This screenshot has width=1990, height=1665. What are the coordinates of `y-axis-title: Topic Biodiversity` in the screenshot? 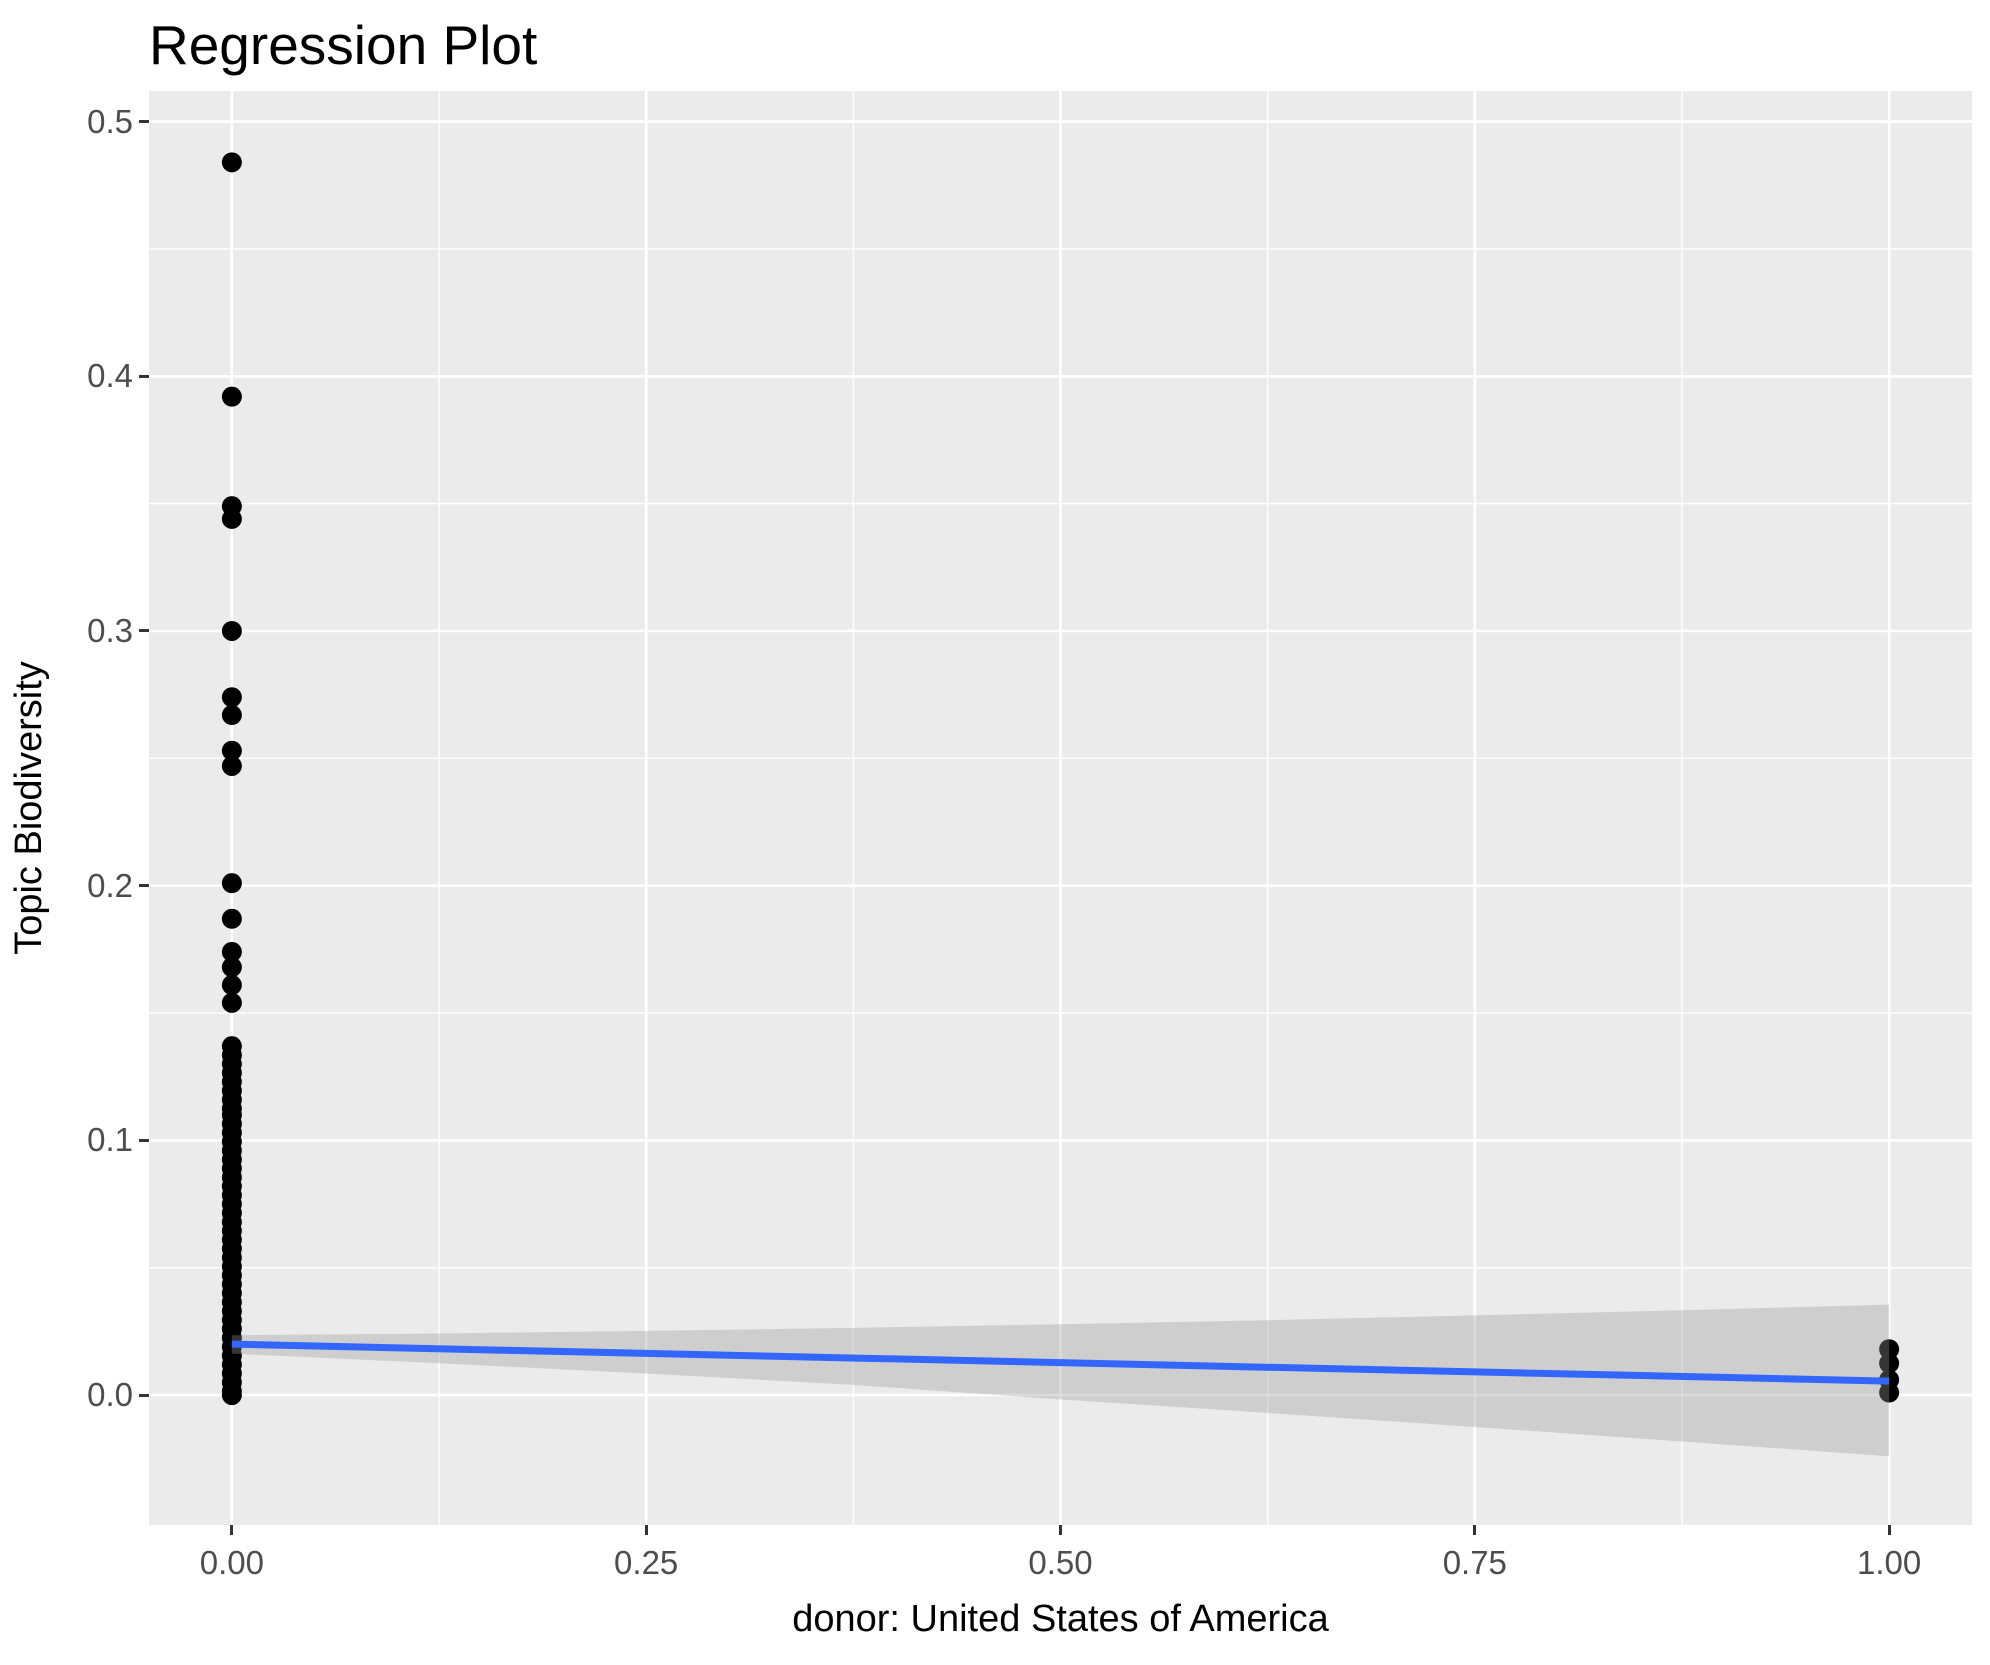 It's located at (29, 808).